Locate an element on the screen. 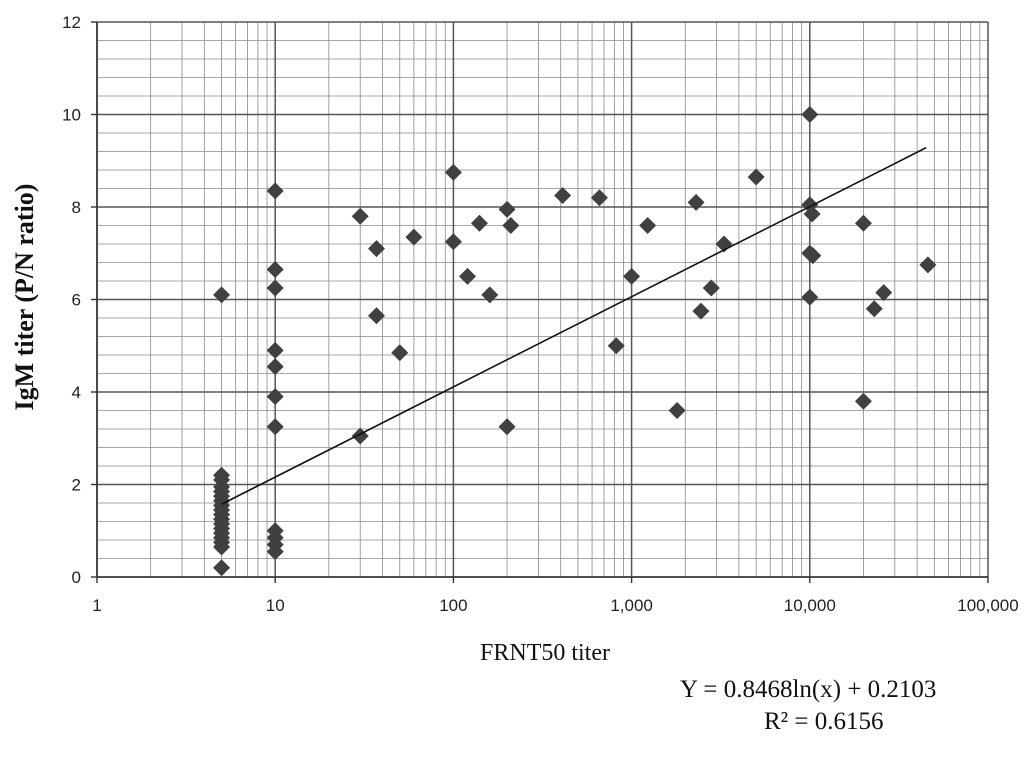 The image size is (1028, 762). y-tick-label: 12 is located at coordinates (71, 22).